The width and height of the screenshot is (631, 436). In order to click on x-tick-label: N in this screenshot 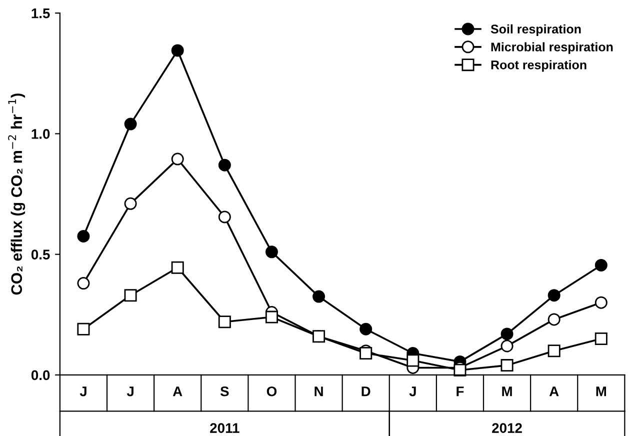, I will do `click(318, 391)`.